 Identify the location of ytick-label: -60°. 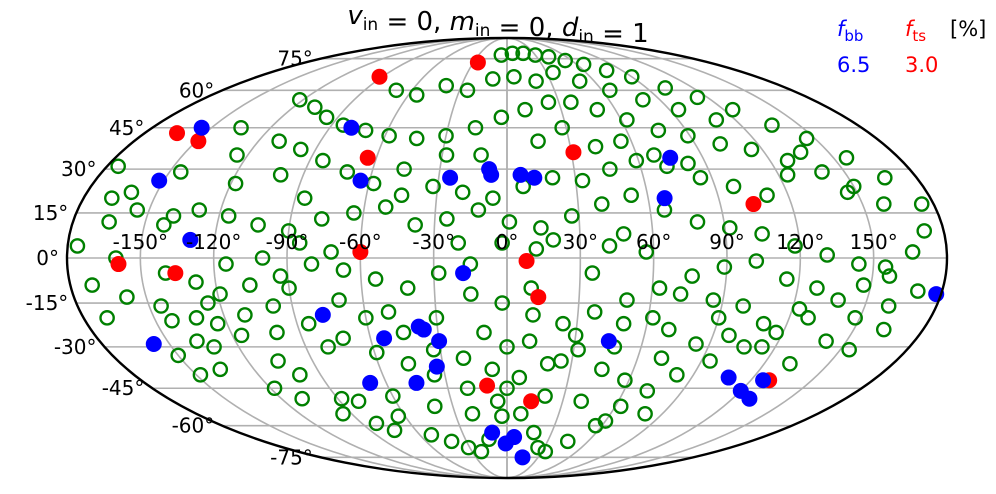
(193, 426).